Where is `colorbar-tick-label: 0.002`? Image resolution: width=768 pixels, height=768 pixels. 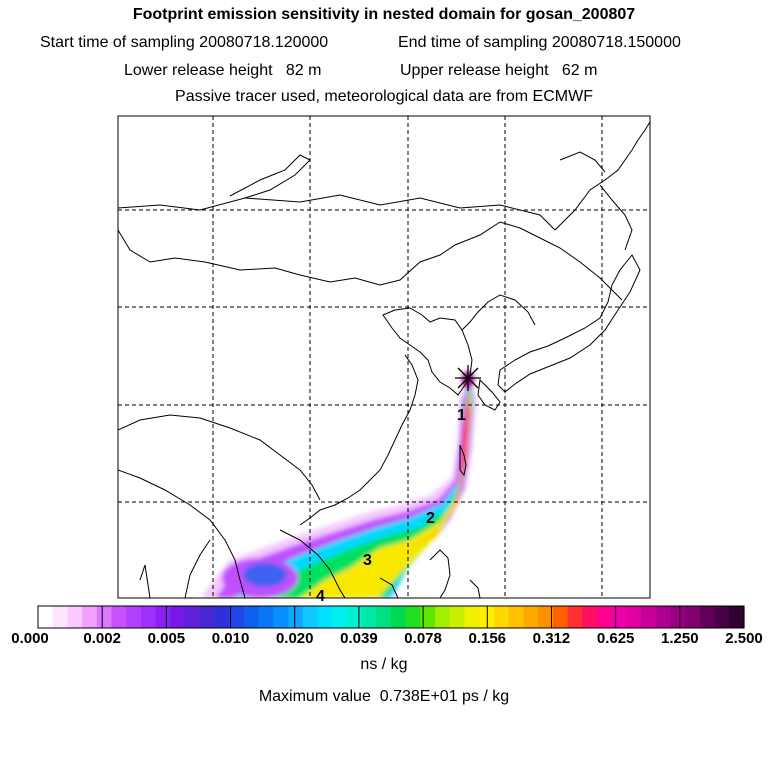 colorbar-tick-label: 0.002 is located at coordinates (102, 638).